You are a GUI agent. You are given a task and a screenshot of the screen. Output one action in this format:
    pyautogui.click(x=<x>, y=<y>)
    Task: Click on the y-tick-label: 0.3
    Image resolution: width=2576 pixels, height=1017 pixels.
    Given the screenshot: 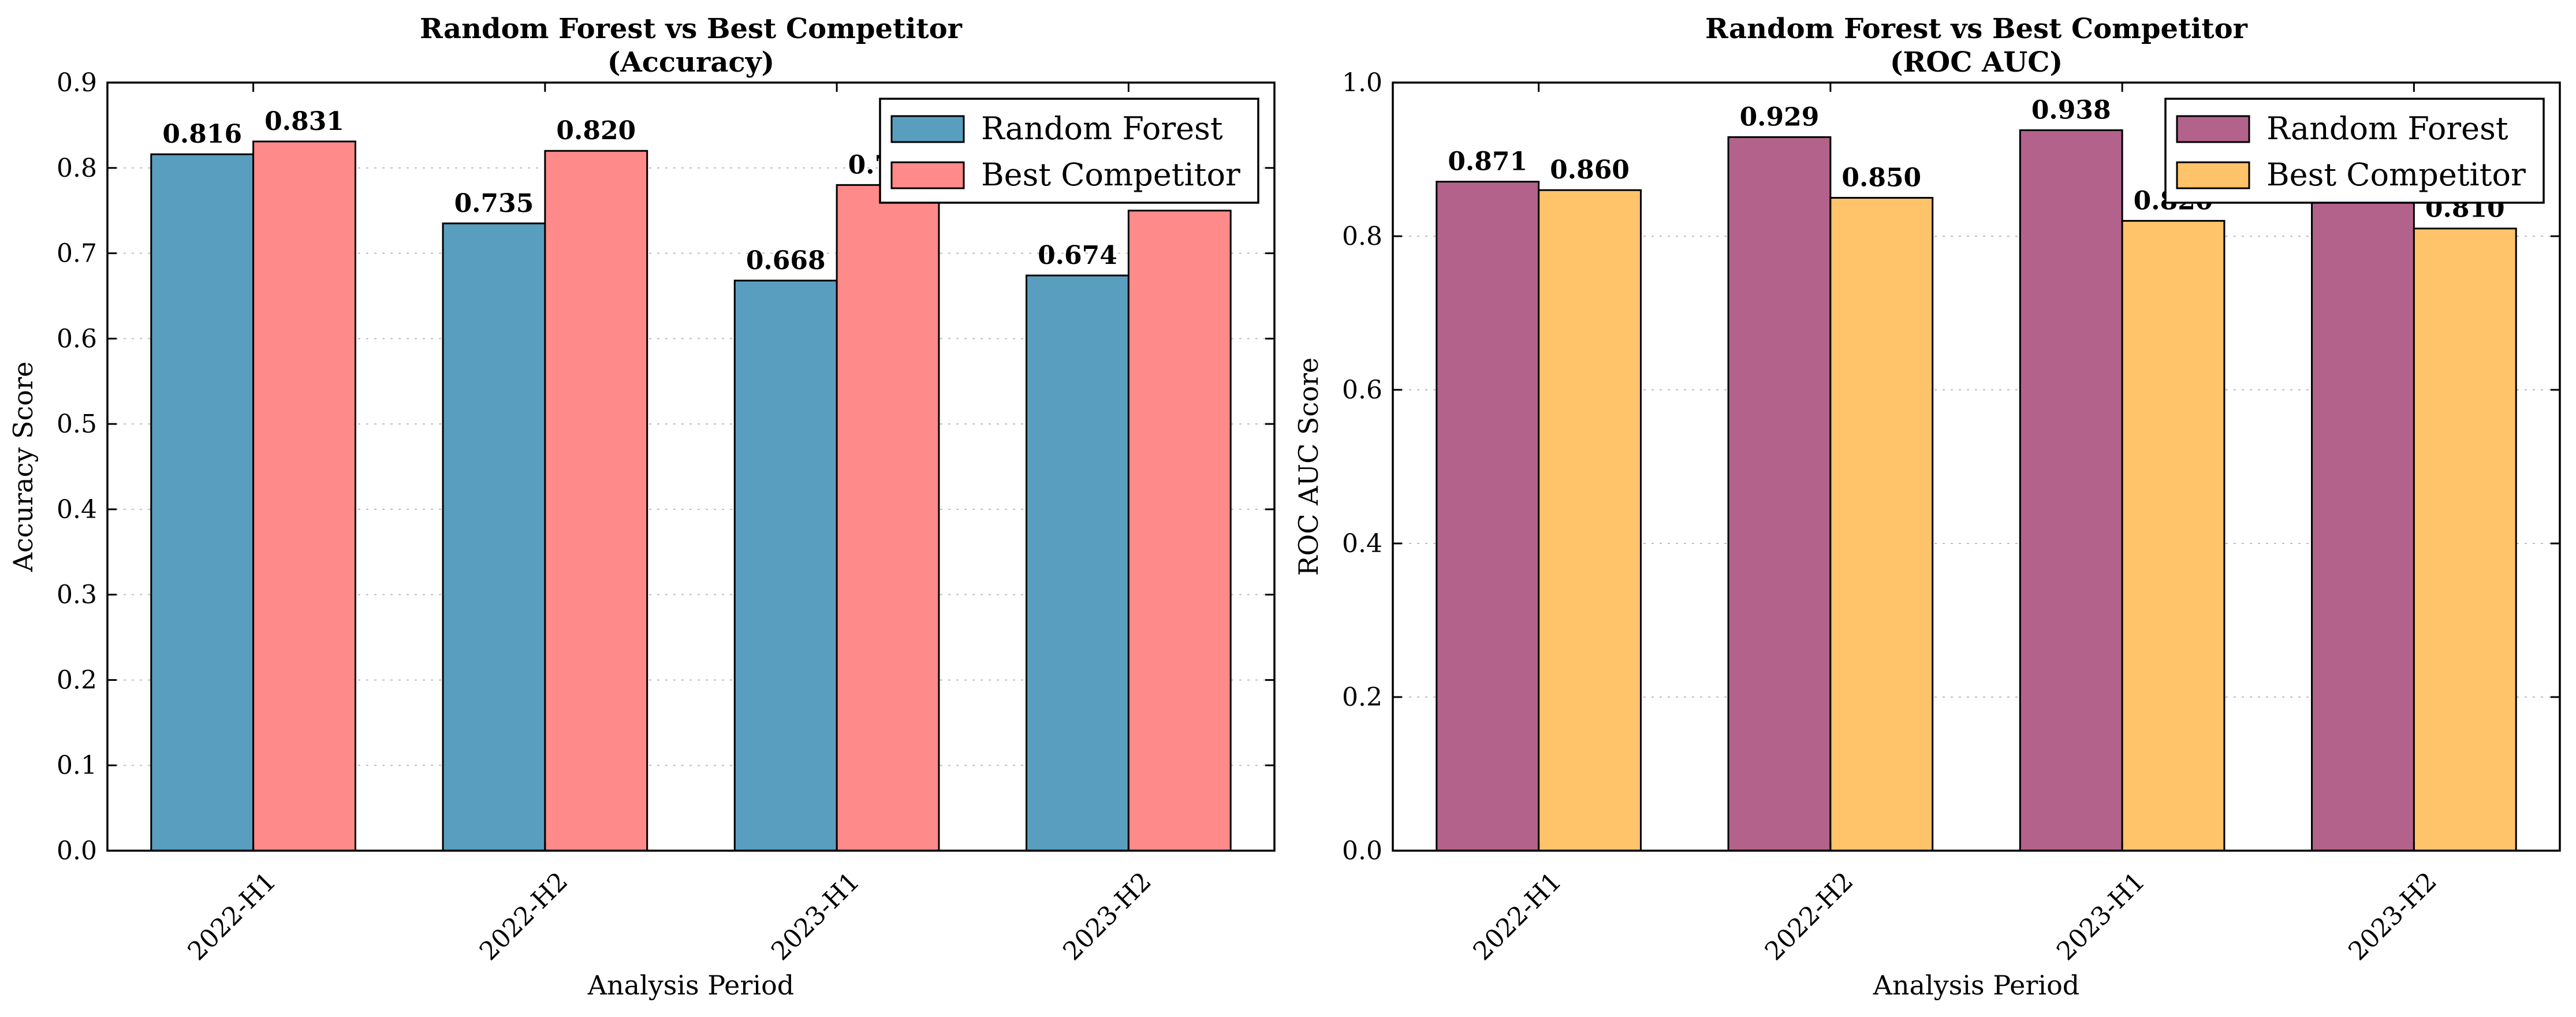 What is the action you would take?
    pyautogui.click(x=77, y=595)
    